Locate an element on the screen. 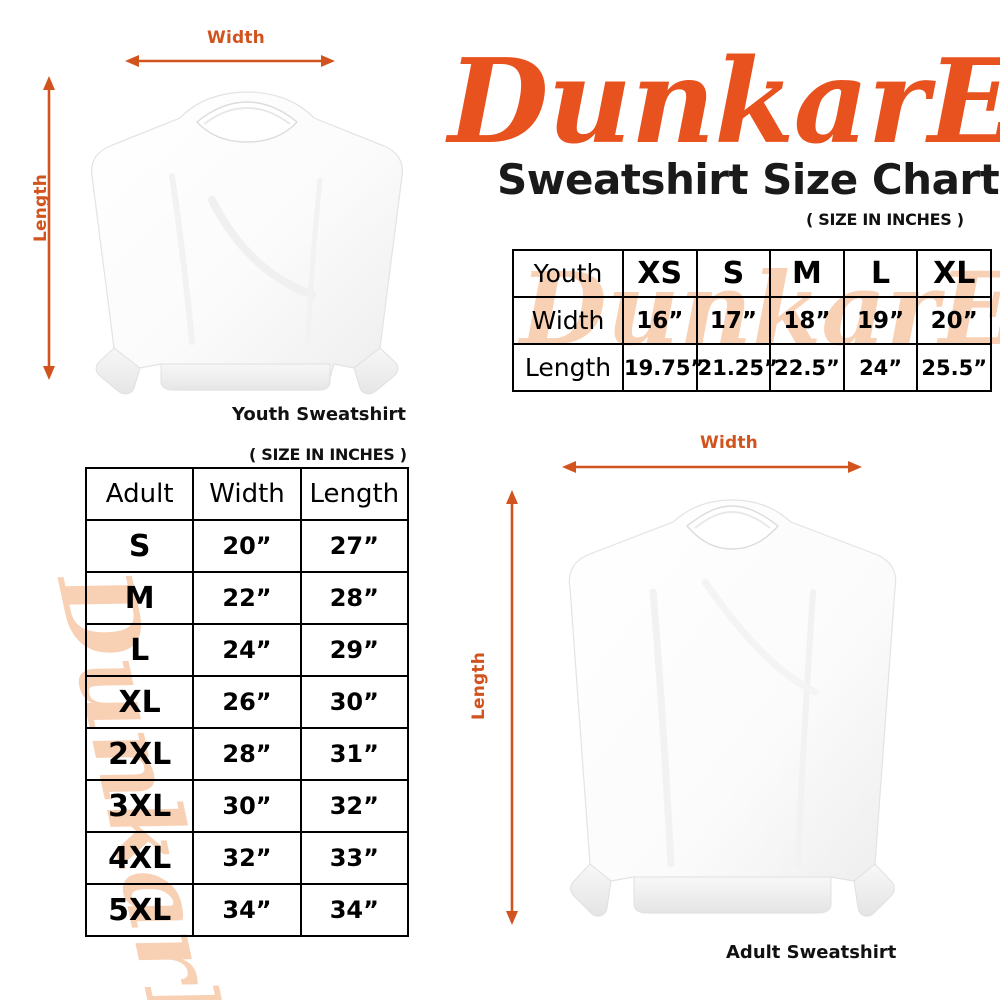 The image size is (1000, 1000). table-row: 2XL 28” 31” is located at coordinates (247, 754).